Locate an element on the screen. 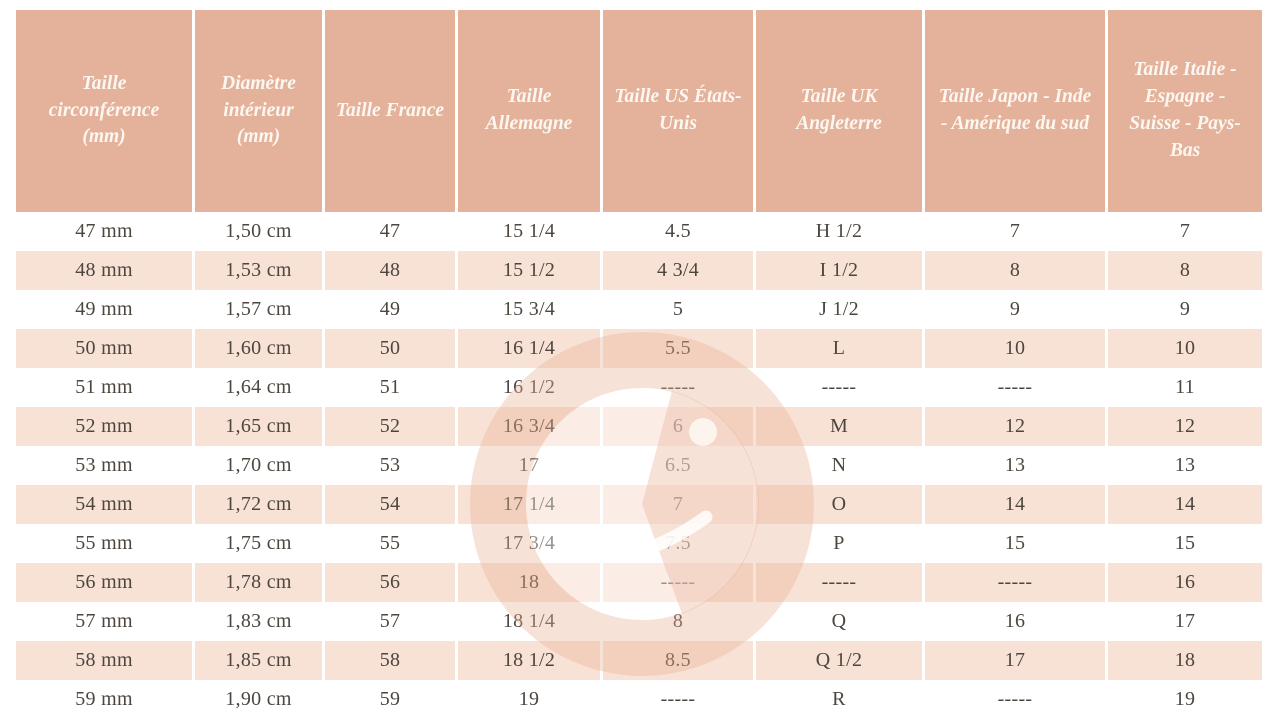  table-row: 53 mm 1,70 cm 53 17 6.5 N 13 13 is located at coordinates (639, 465).